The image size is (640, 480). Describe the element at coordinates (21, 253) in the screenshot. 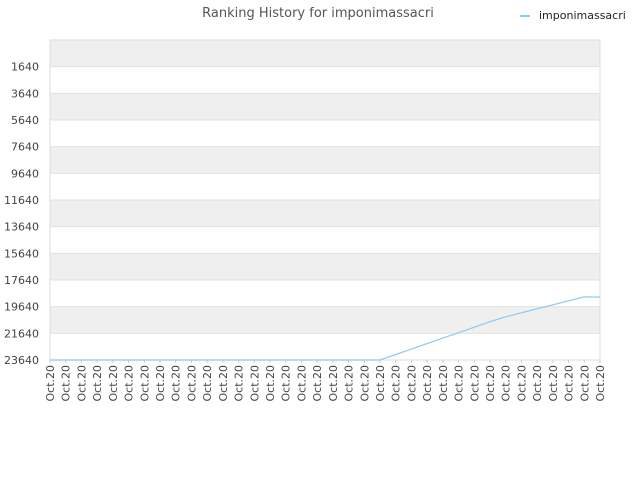

I see `y-tick-label: 15640` at that location.